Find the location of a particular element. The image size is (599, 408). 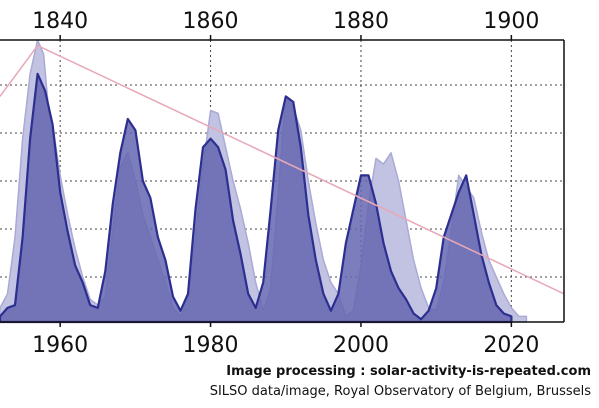

top-tick-label-1900: 1900 is located at coordinates (511, 21).